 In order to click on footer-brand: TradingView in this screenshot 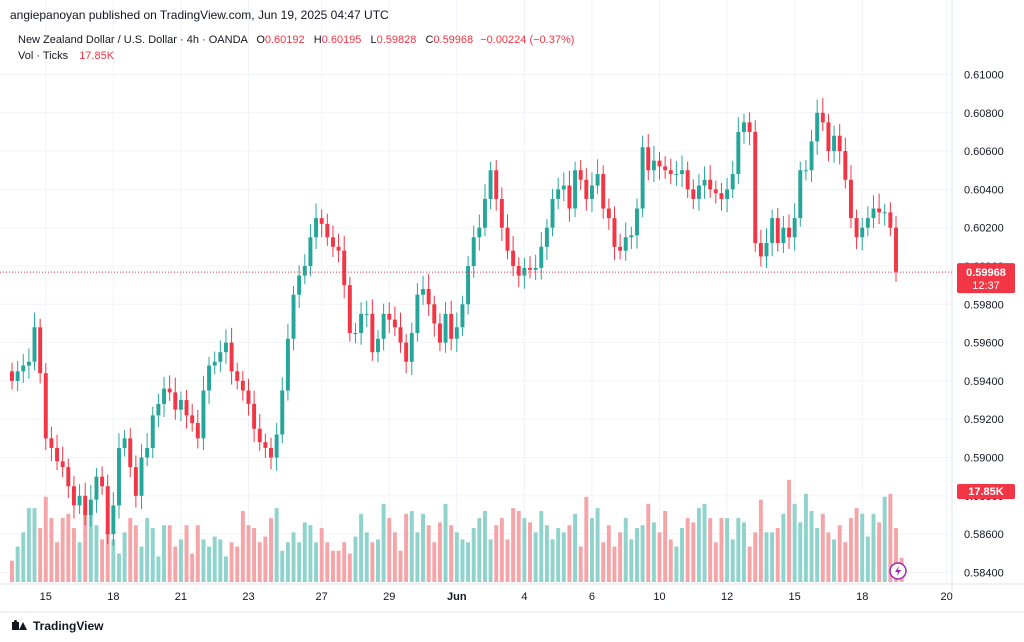, I will do `click(57, 626)`.